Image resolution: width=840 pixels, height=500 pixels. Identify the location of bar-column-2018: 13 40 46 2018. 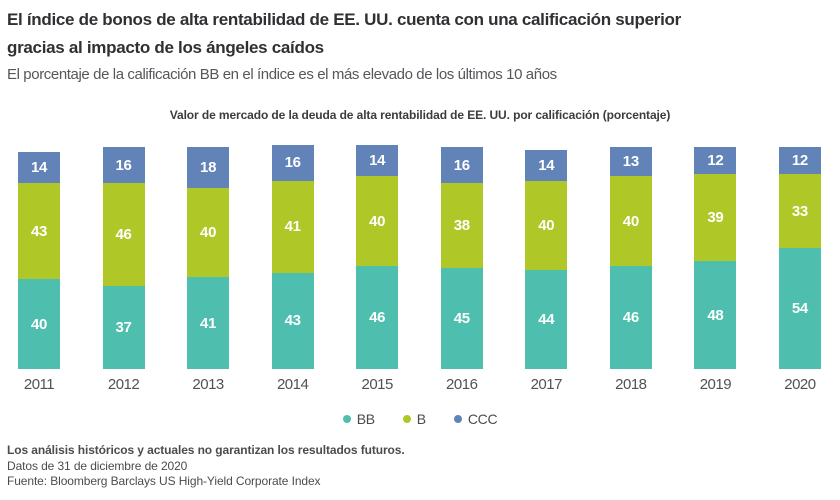
(630, 270).